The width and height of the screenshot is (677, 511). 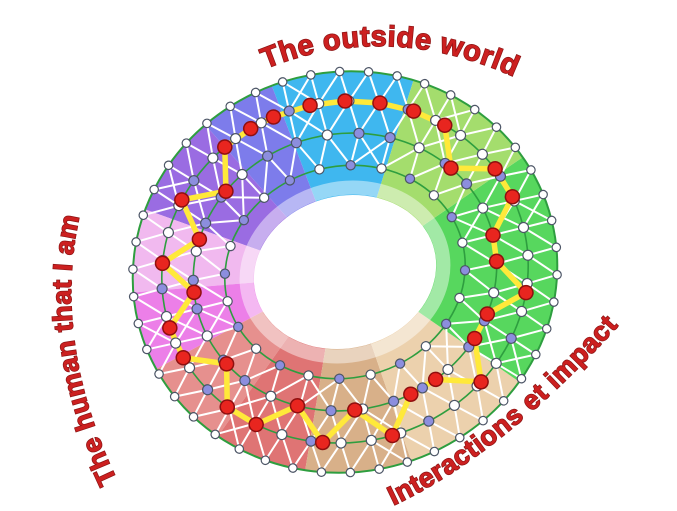 I want to click on label-human-that-i-am: The human that I am, so click(x=85, y=351).